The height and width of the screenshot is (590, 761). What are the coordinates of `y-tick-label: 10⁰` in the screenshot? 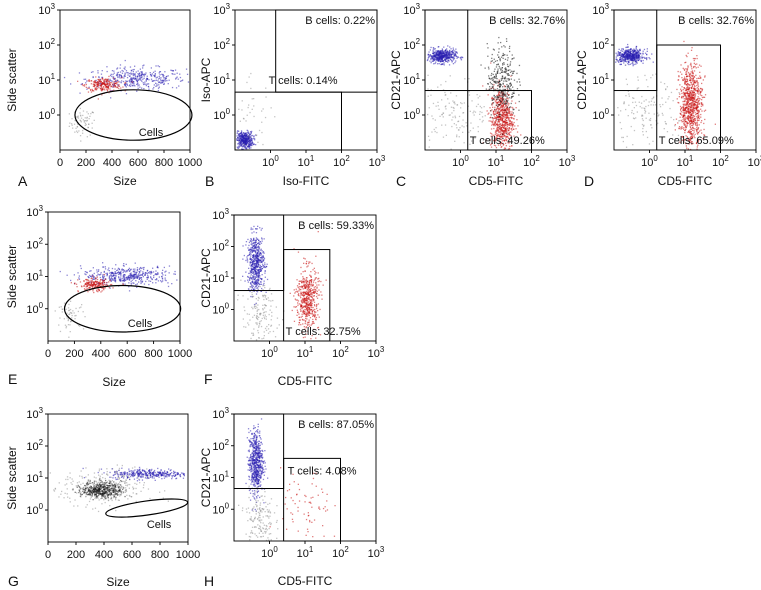 It's located at (46, 114).